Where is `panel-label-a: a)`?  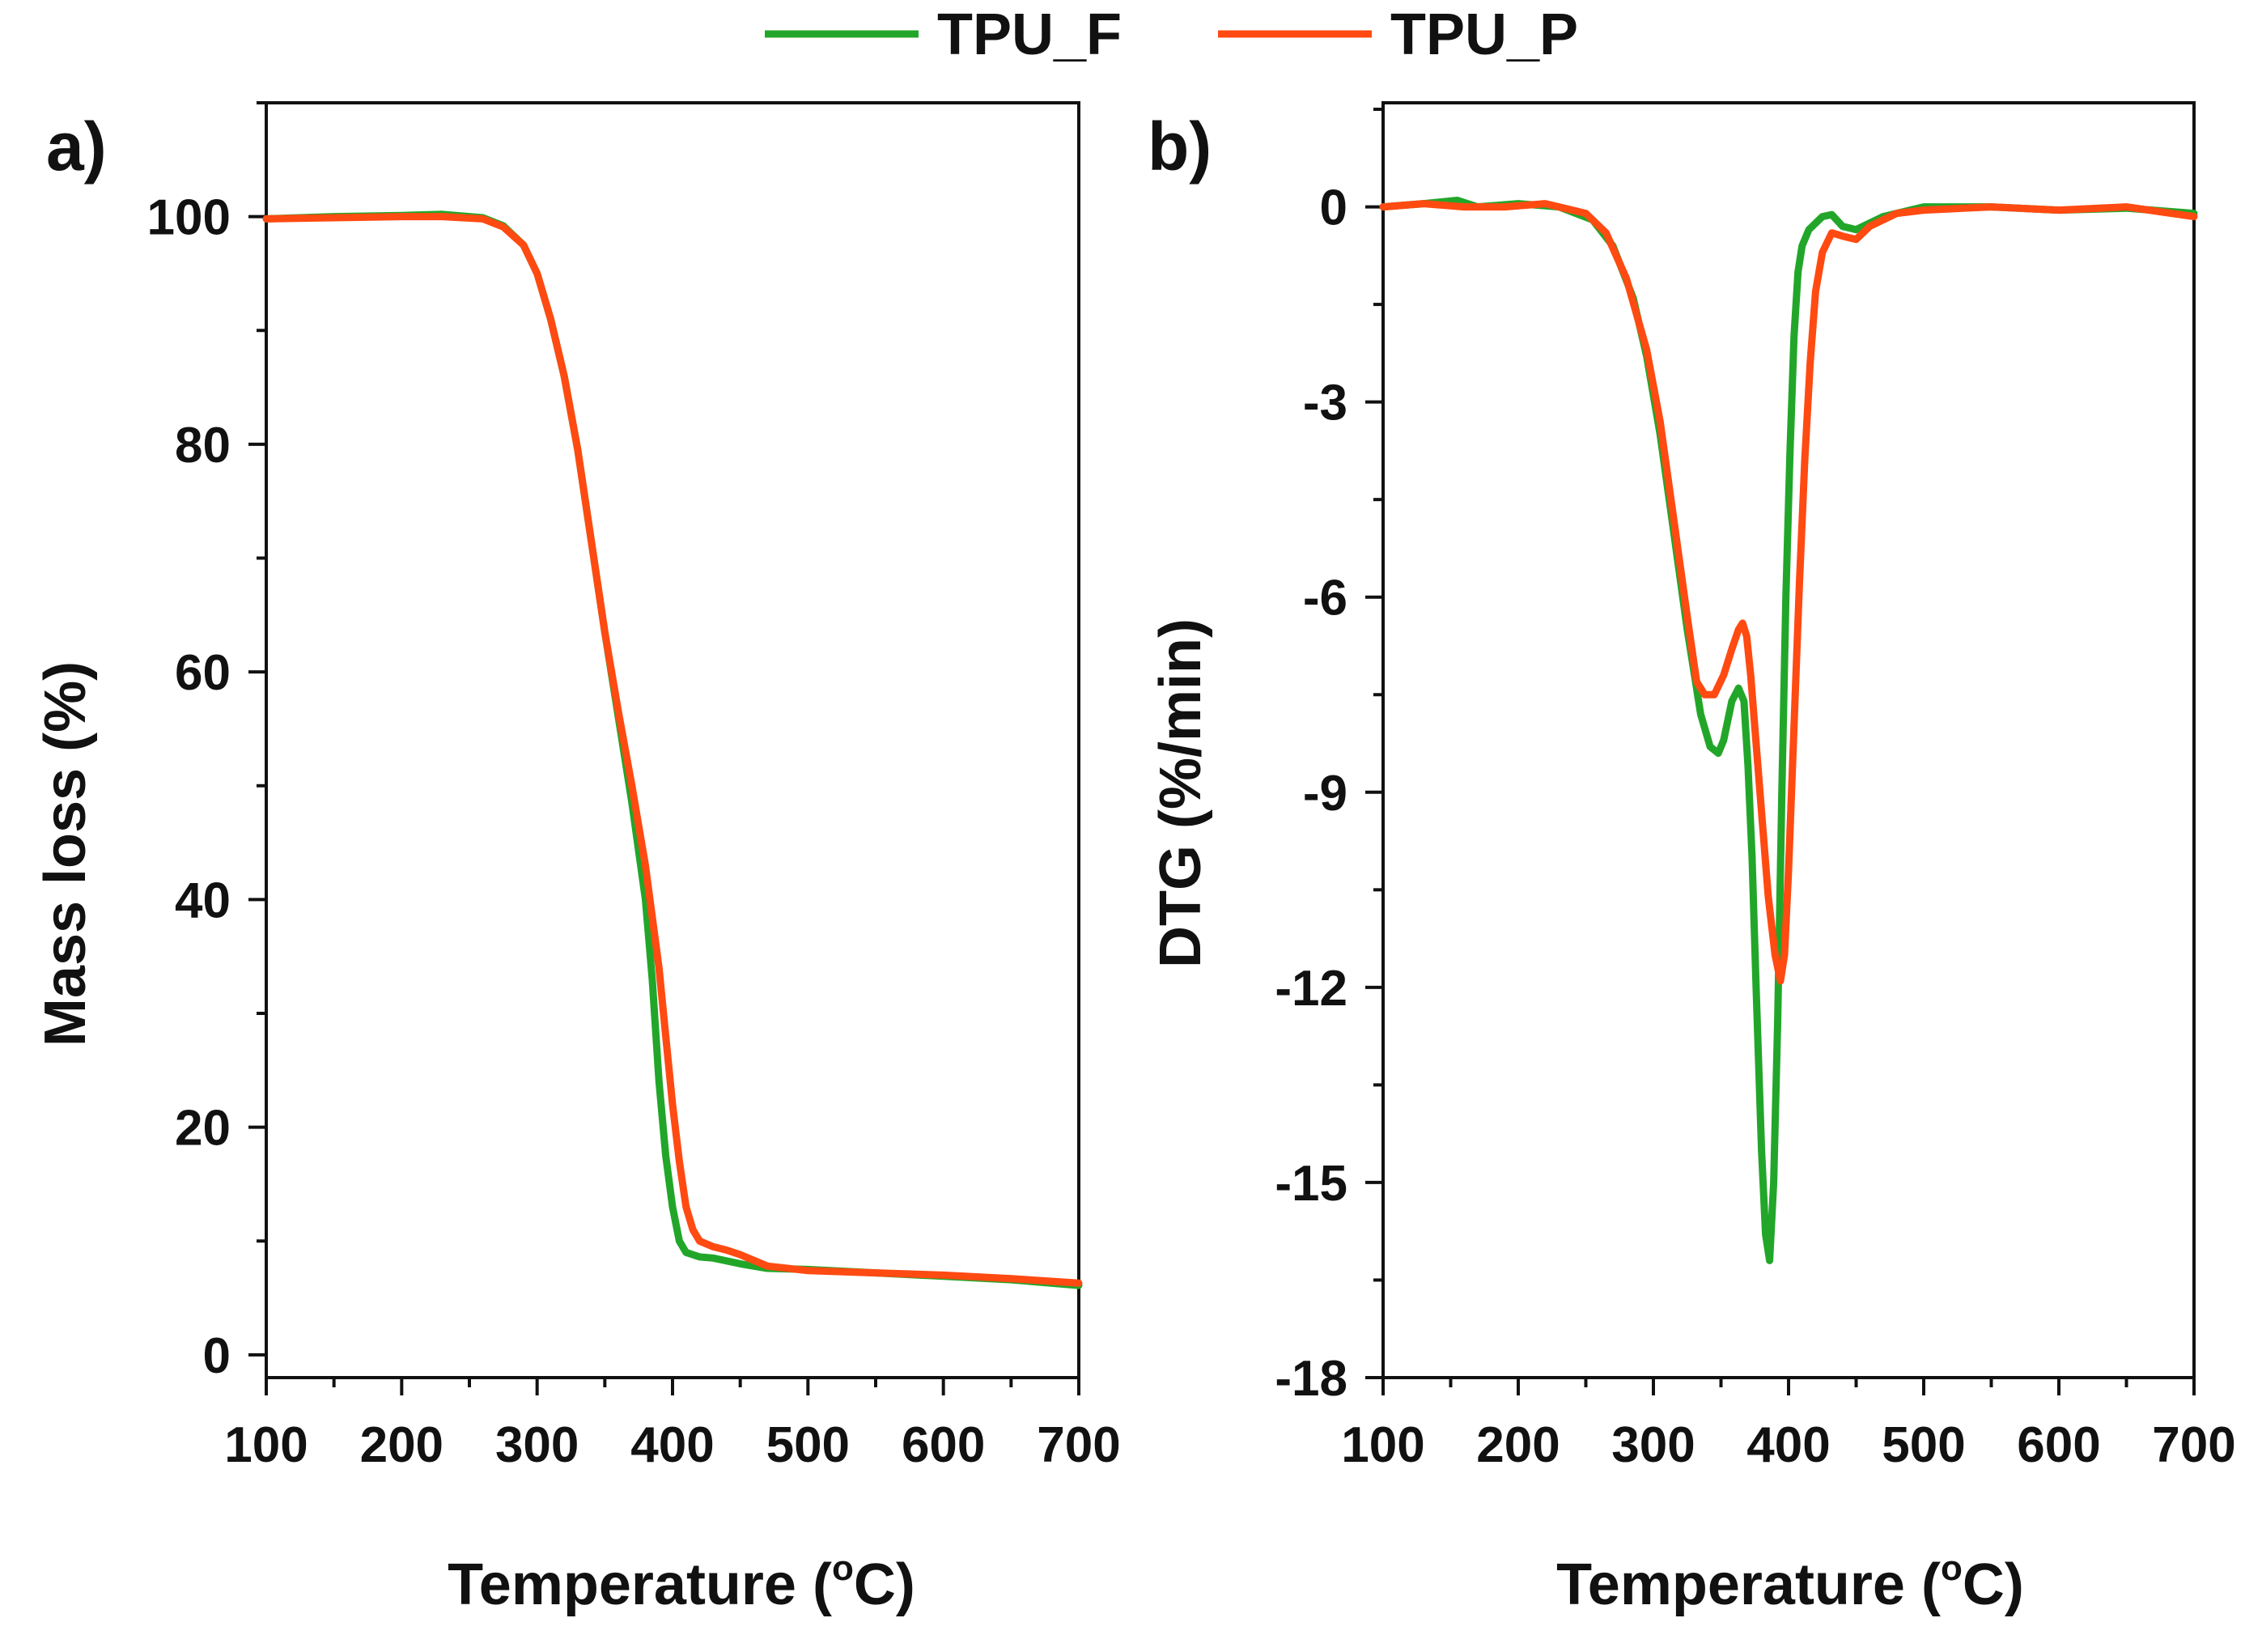 panel-label-a: a) is located at coordinates (76, 146).